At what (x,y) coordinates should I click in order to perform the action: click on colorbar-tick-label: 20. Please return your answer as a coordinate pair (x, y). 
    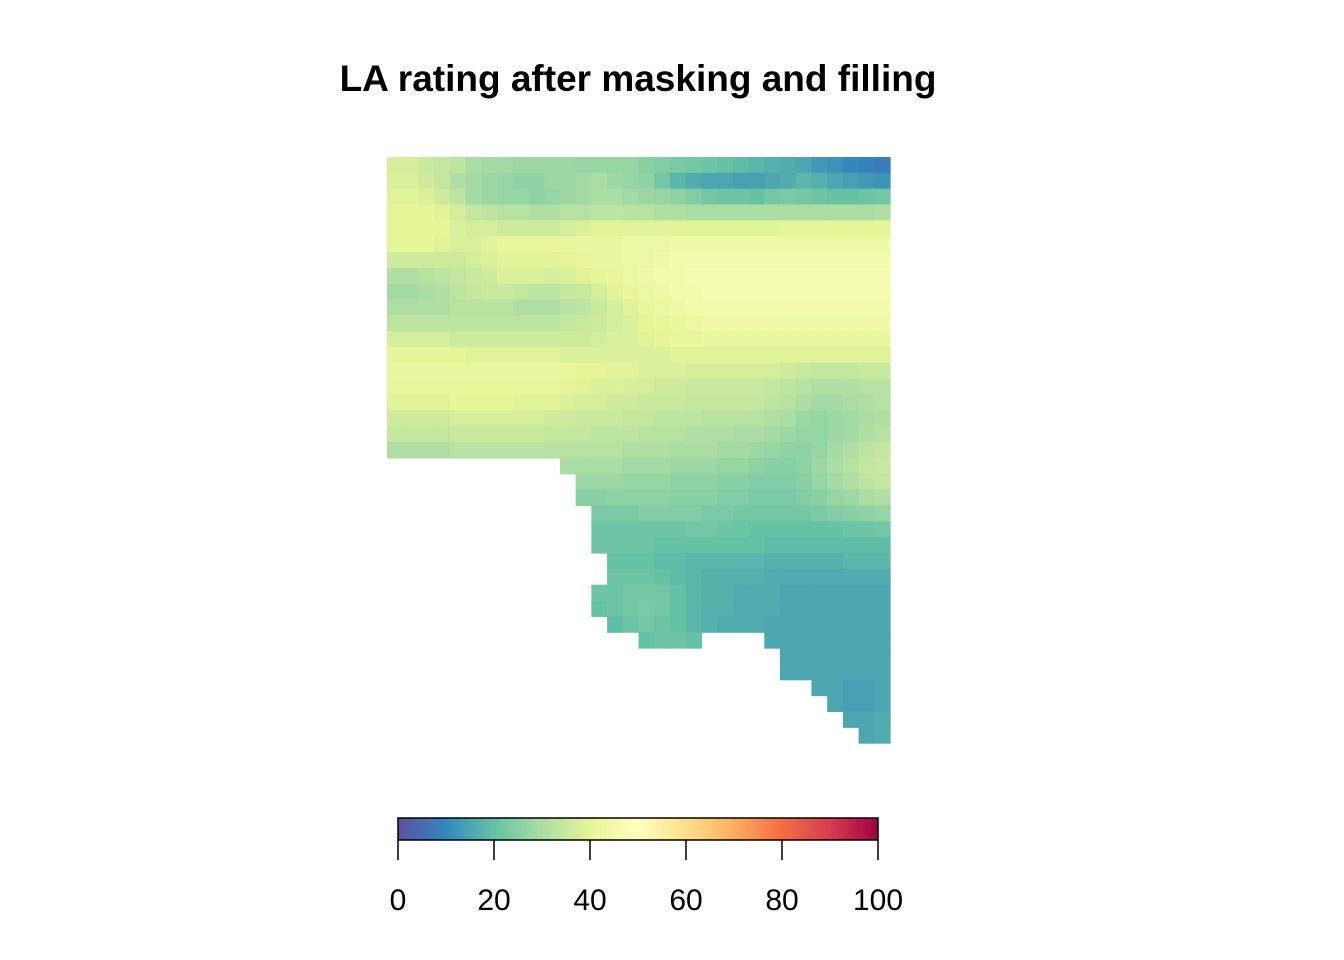
    Looking at the image, I should click on (493, 900).